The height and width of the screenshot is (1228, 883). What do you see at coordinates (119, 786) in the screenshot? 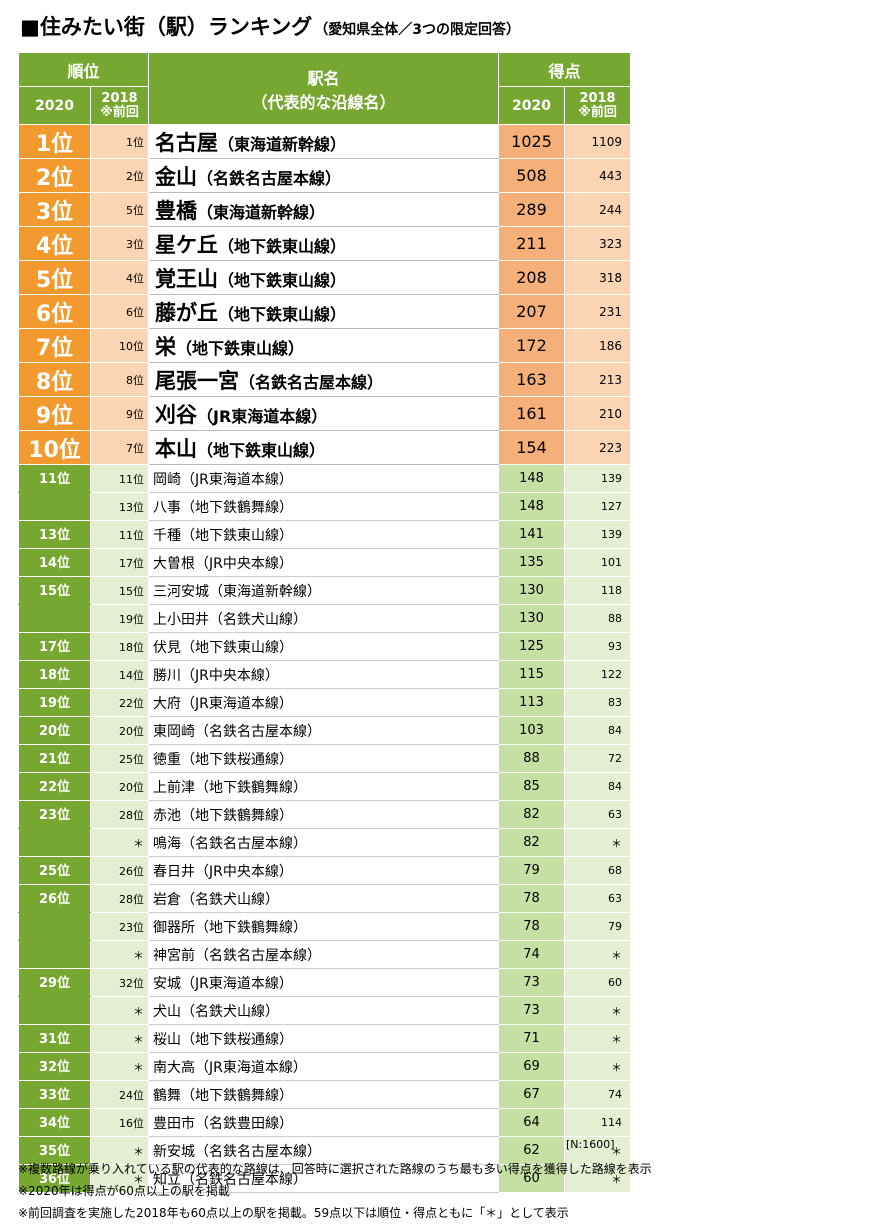
I see `rank-2018: 20位` at bounding box center [119, 786].